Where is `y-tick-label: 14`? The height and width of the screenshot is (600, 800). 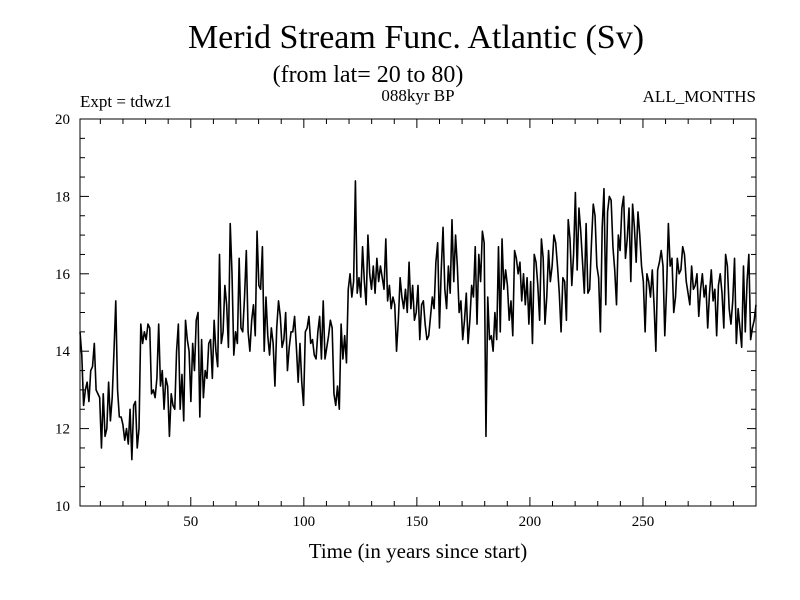 y-tick-label: 14 is located at coordinates (63, 352).